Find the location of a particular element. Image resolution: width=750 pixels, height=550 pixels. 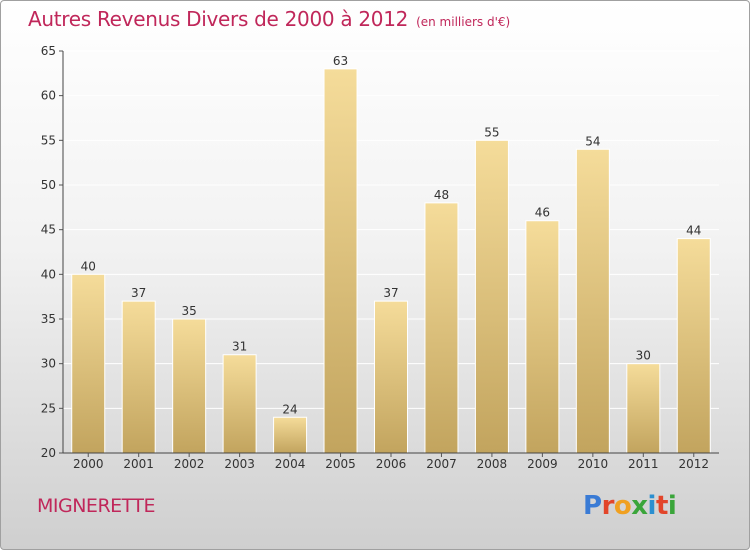

data-label: 48 is located at coordinates (441, 195).